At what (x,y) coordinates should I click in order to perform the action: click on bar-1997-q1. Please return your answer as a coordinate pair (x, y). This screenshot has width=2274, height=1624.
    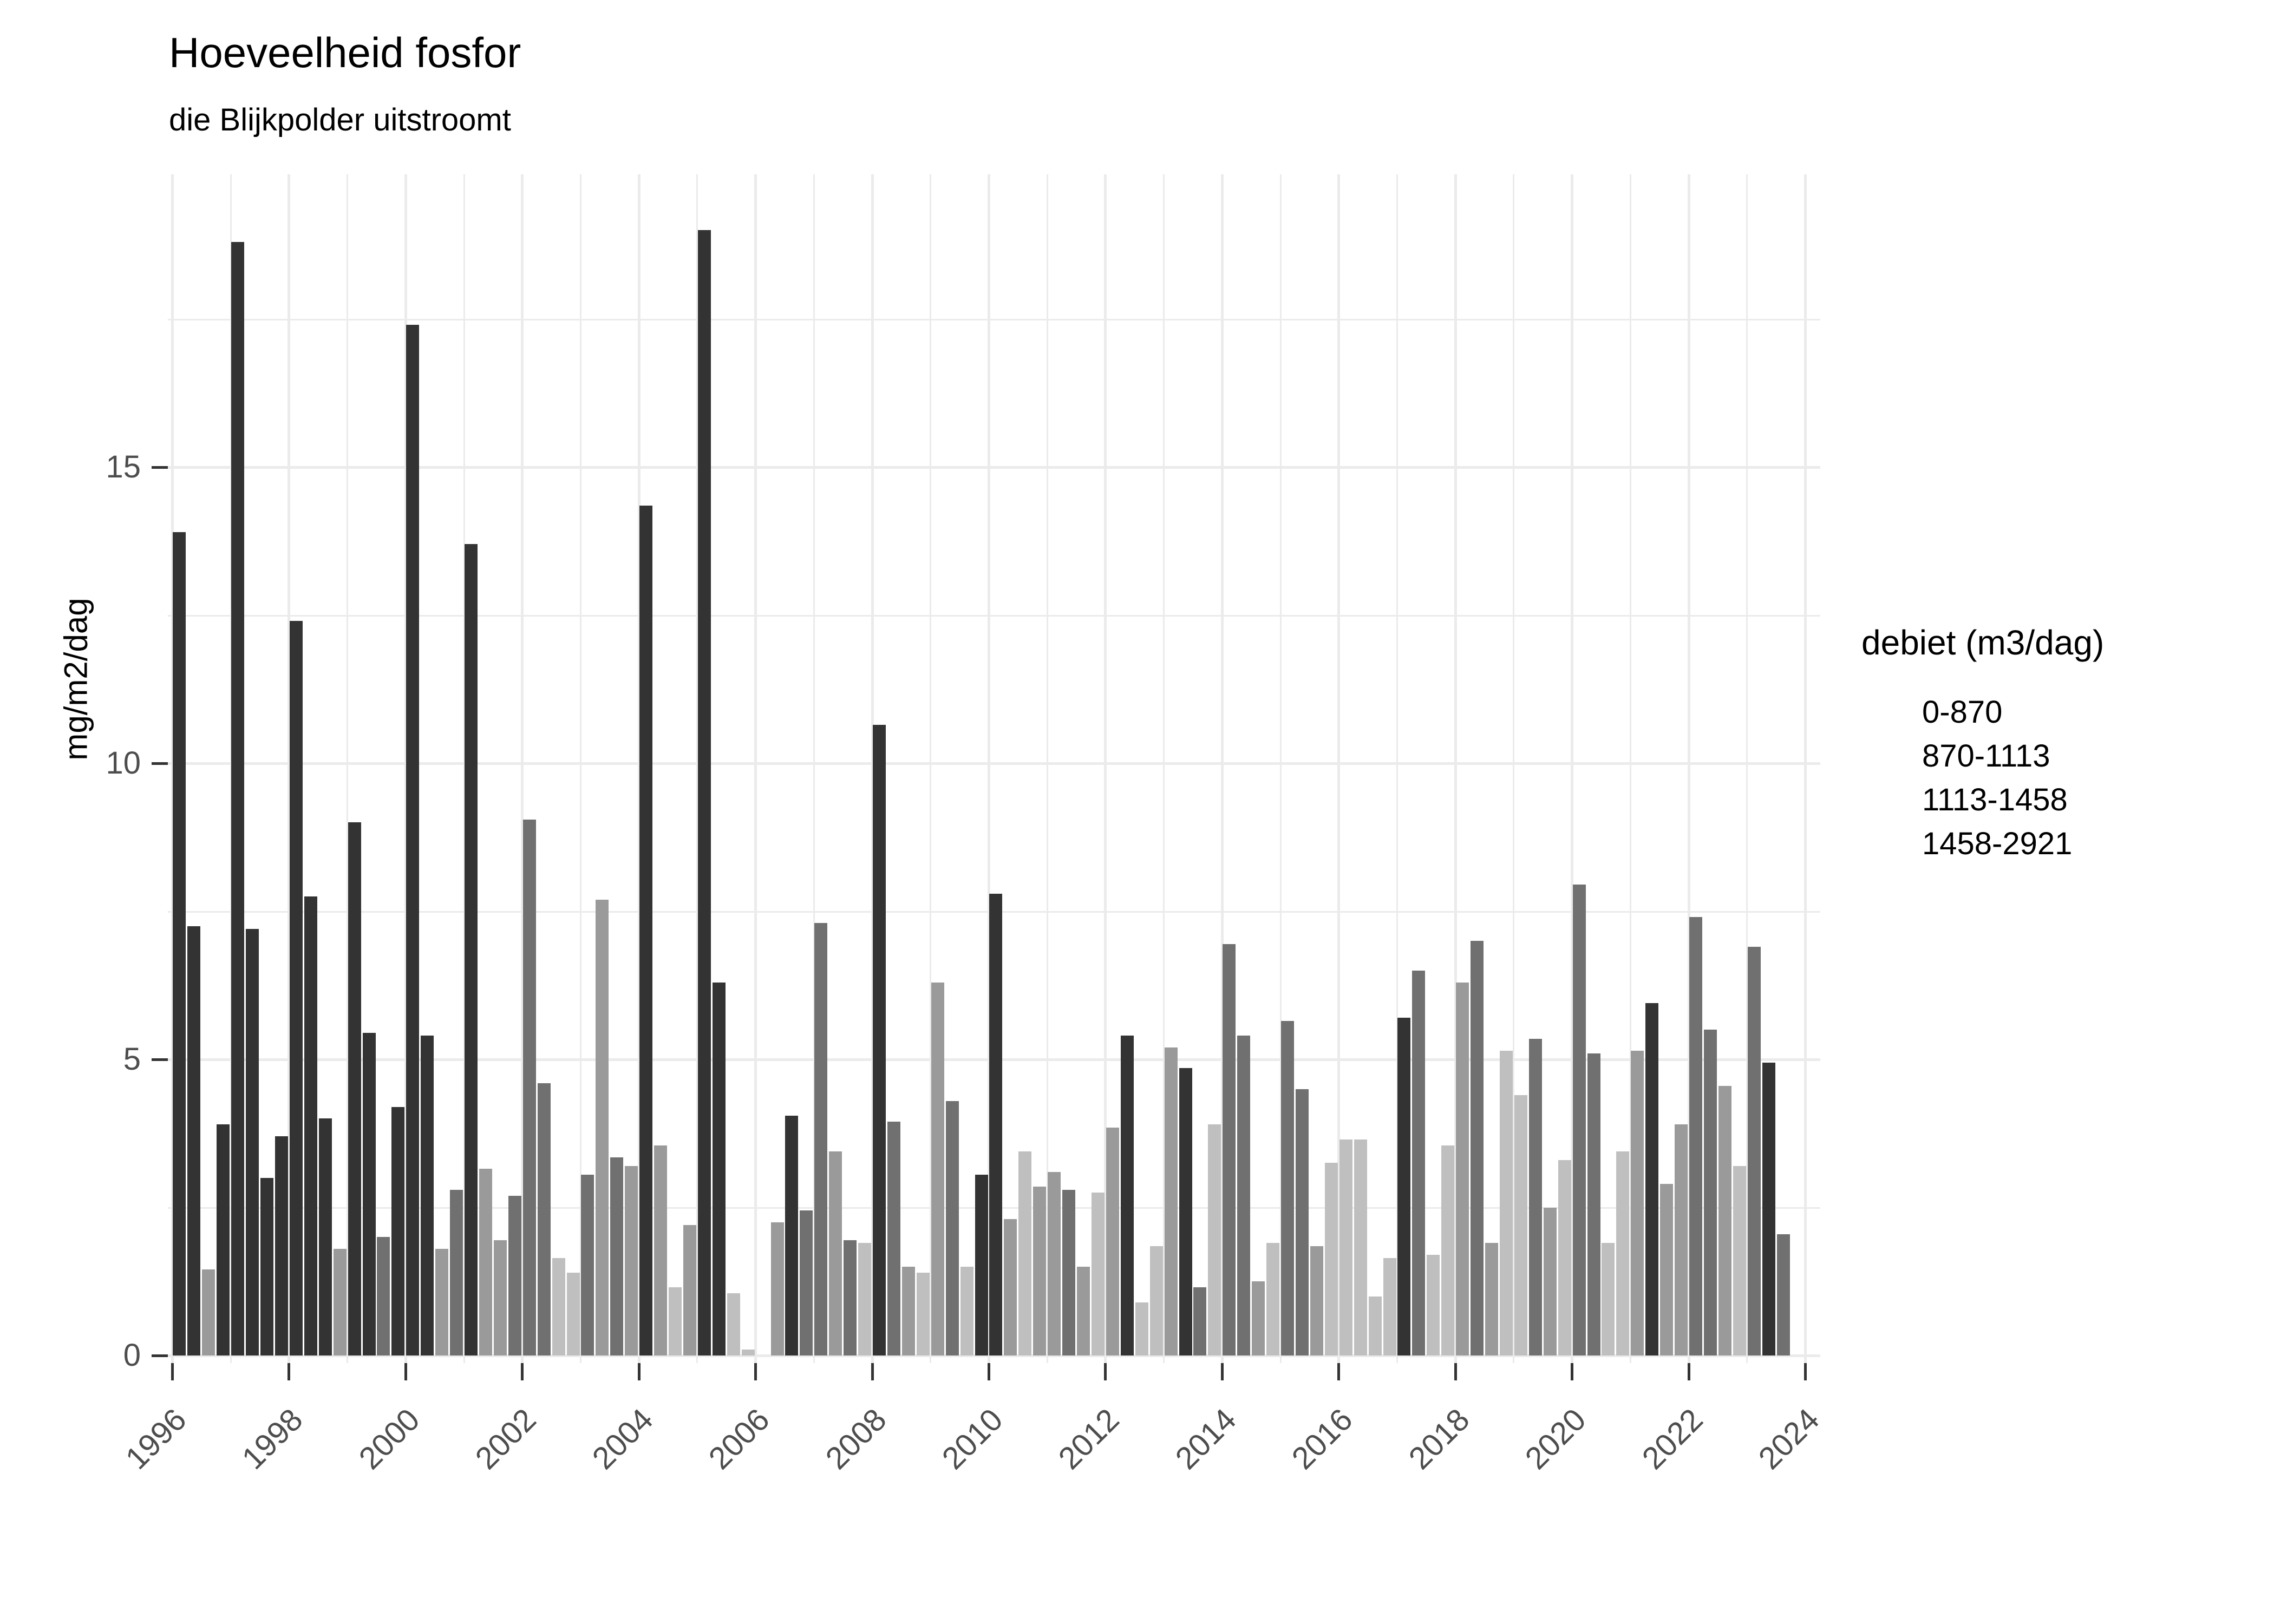
    Looking at the image, I should click on (238, 798).